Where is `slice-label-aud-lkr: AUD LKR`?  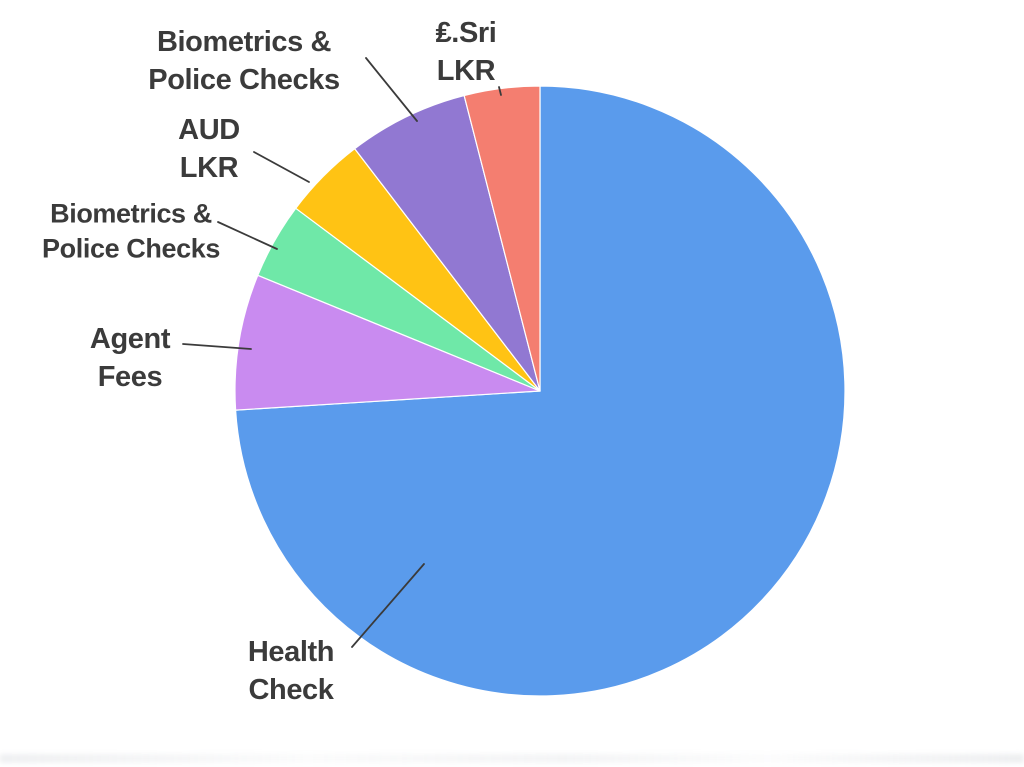
slice-label-aud-lkr: AUD LKR is located at coordinates (209, 150).